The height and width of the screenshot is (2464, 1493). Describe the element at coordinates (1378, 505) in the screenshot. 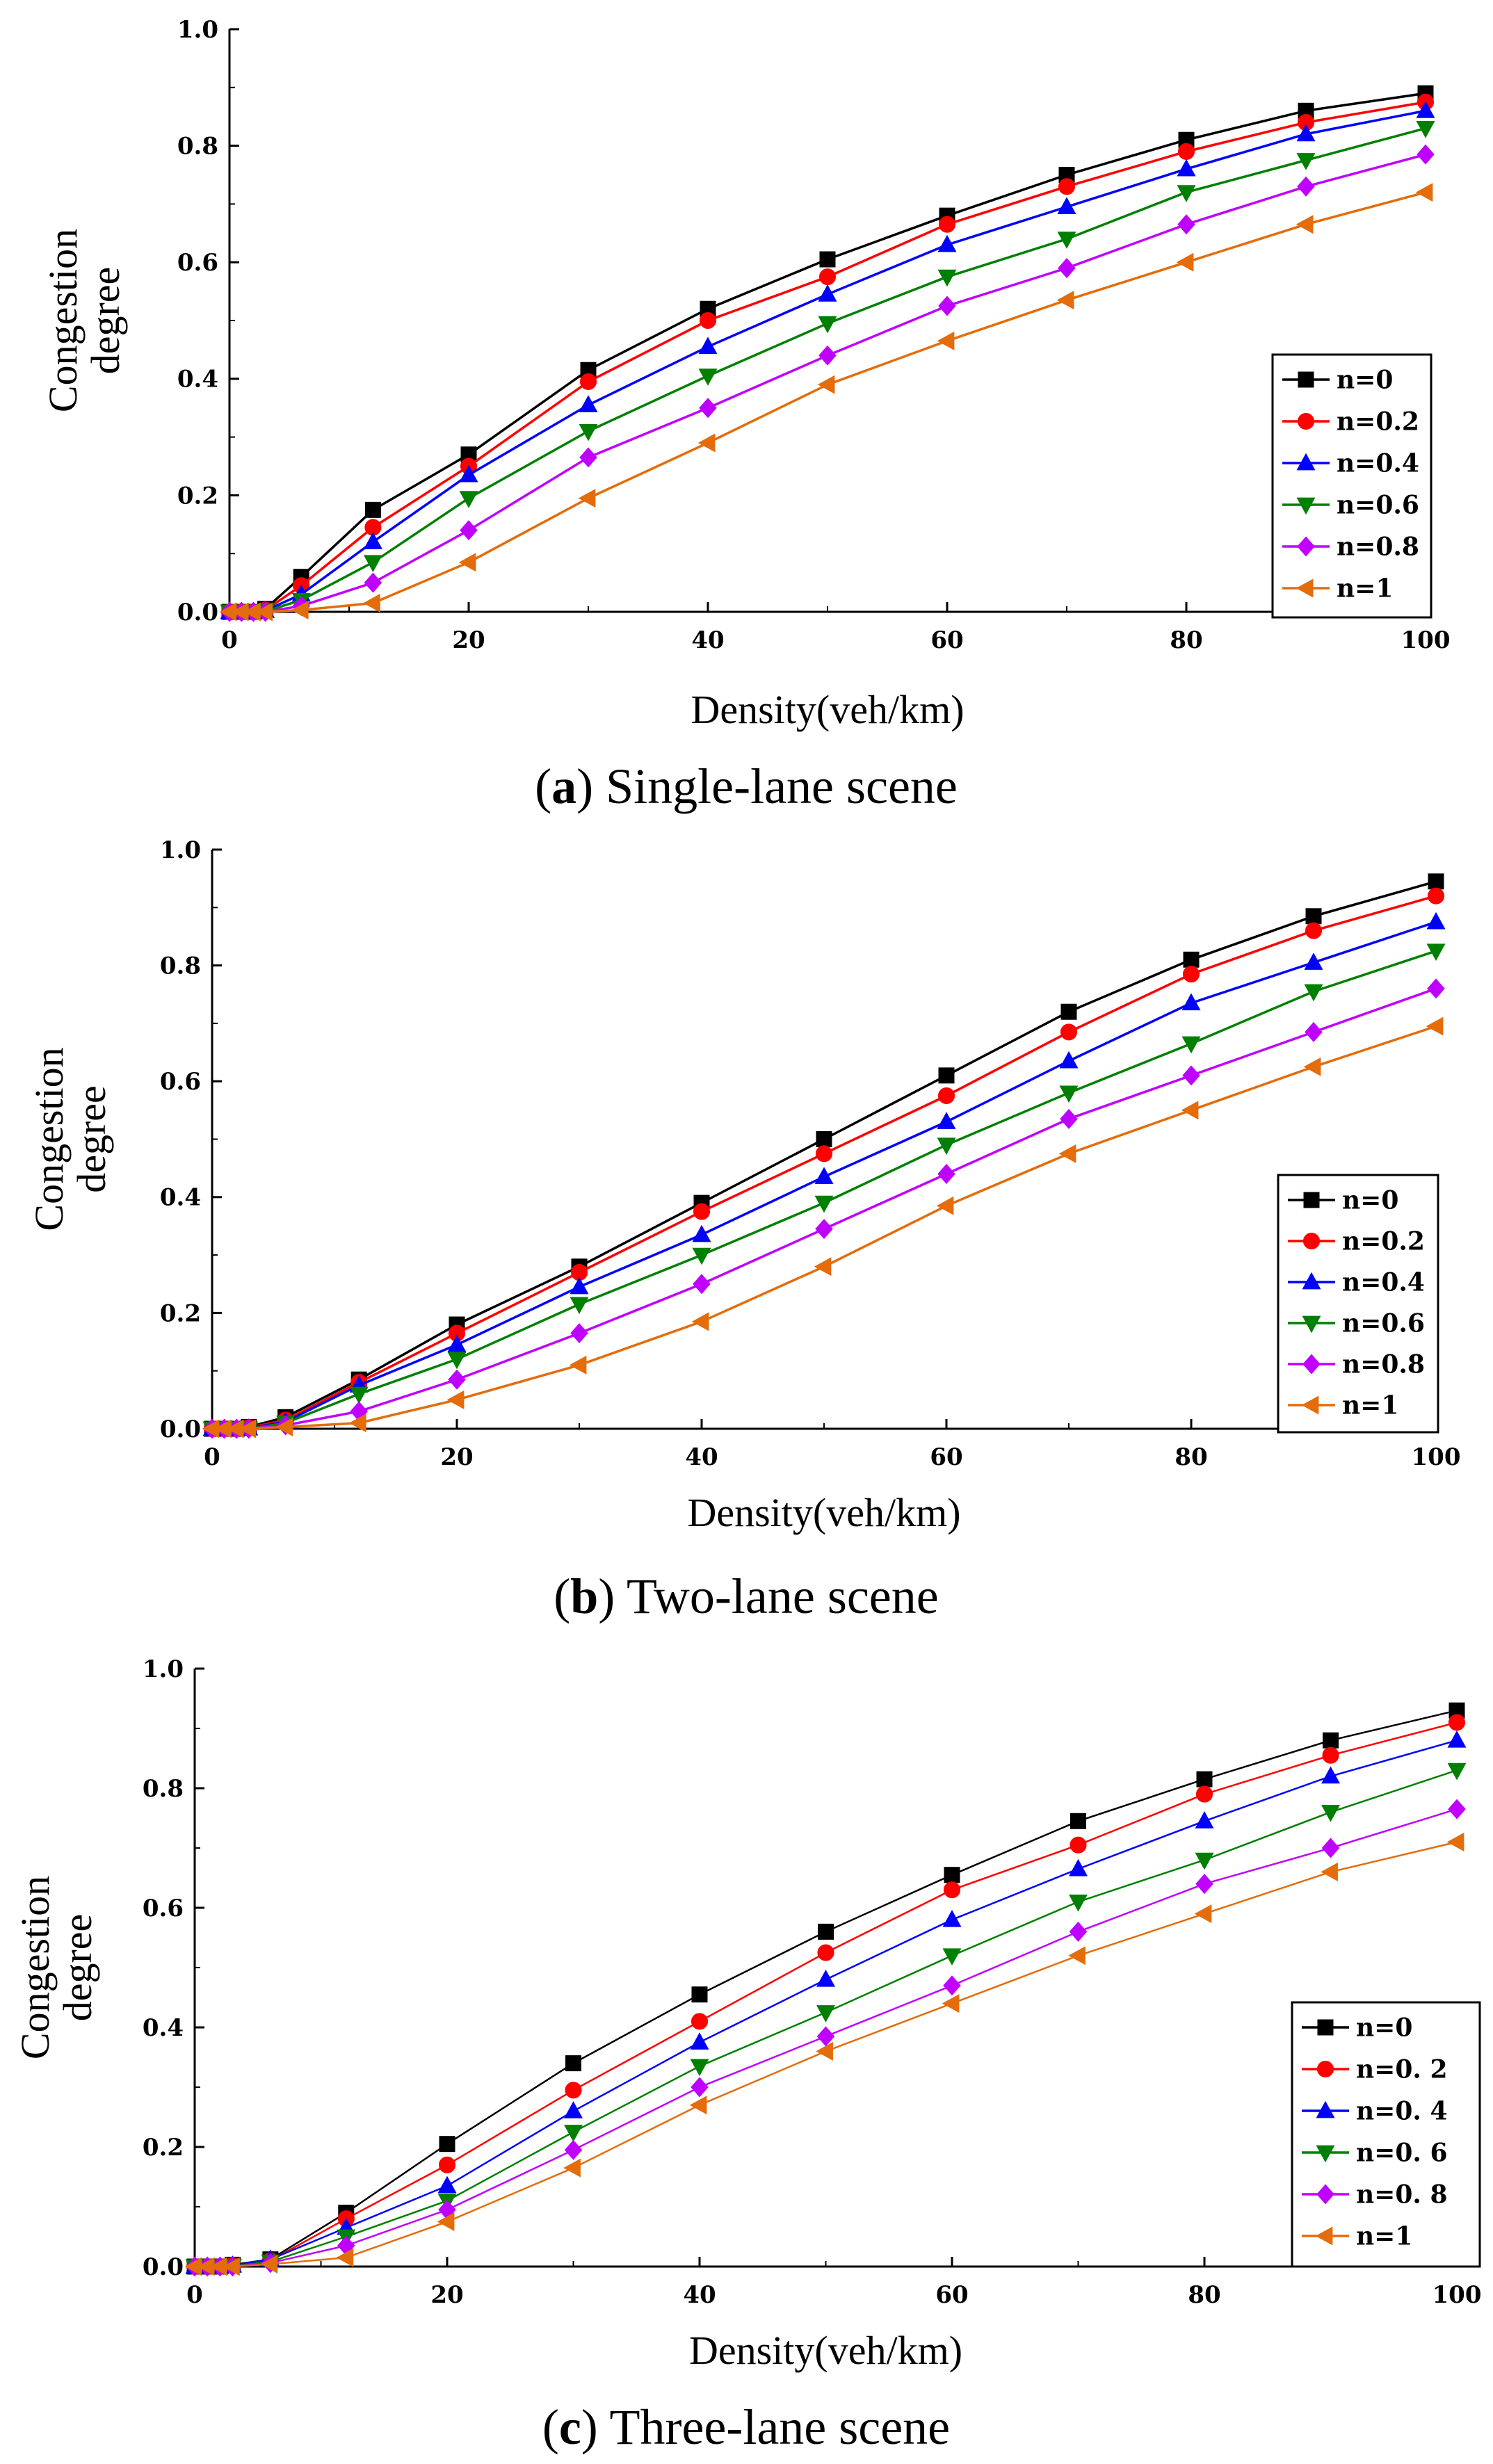

I see `legend-label: n=0.6` at that location.